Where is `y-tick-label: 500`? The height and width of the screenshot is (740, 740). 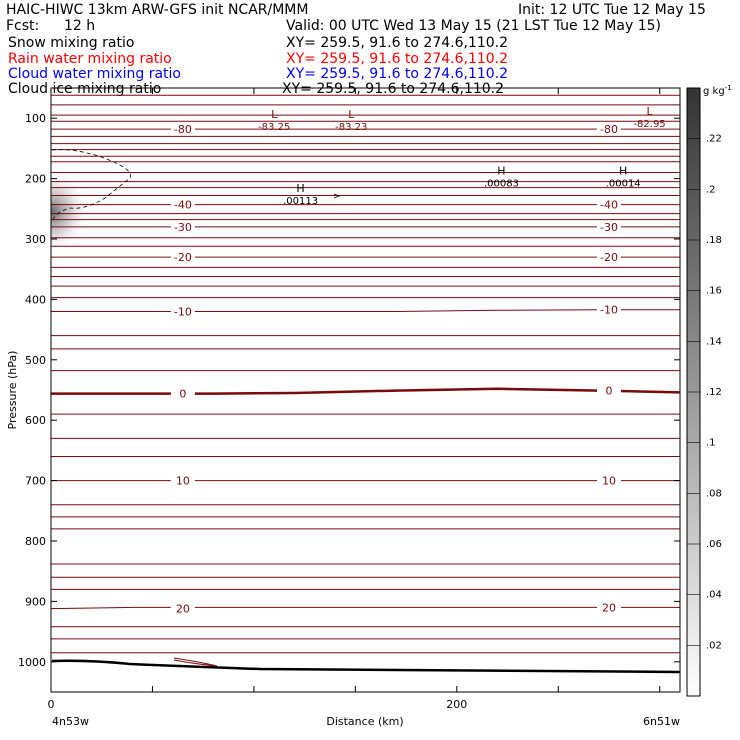 y-tick-label: 500 is located at coordinates (35, 360).